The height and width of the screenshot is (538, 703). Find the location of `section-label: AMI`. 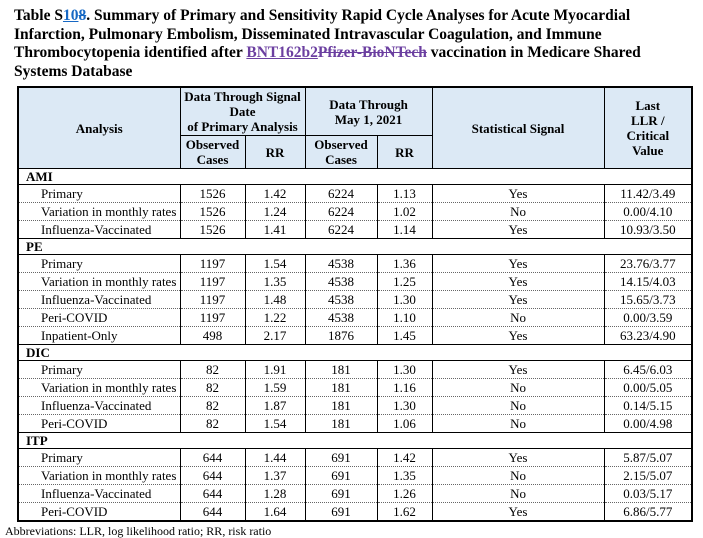

section-label: AMI is located at coordinates (355, 177).